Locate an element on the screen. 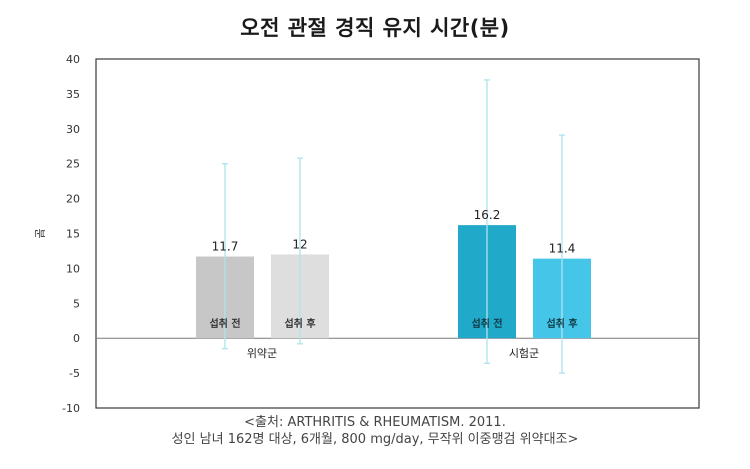 The height and width of the screenshot is (469, 750). x-category-label: 위약군 is located at coordinates (262, 353).